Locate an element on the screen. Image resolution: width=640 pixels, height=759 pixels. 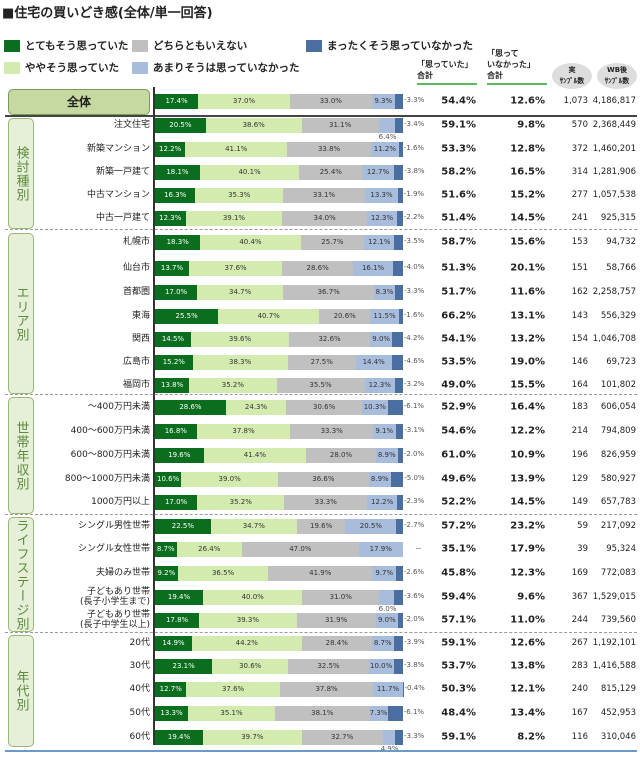
wb-sample-count: 739,560 is located at coordinates (618, 620).